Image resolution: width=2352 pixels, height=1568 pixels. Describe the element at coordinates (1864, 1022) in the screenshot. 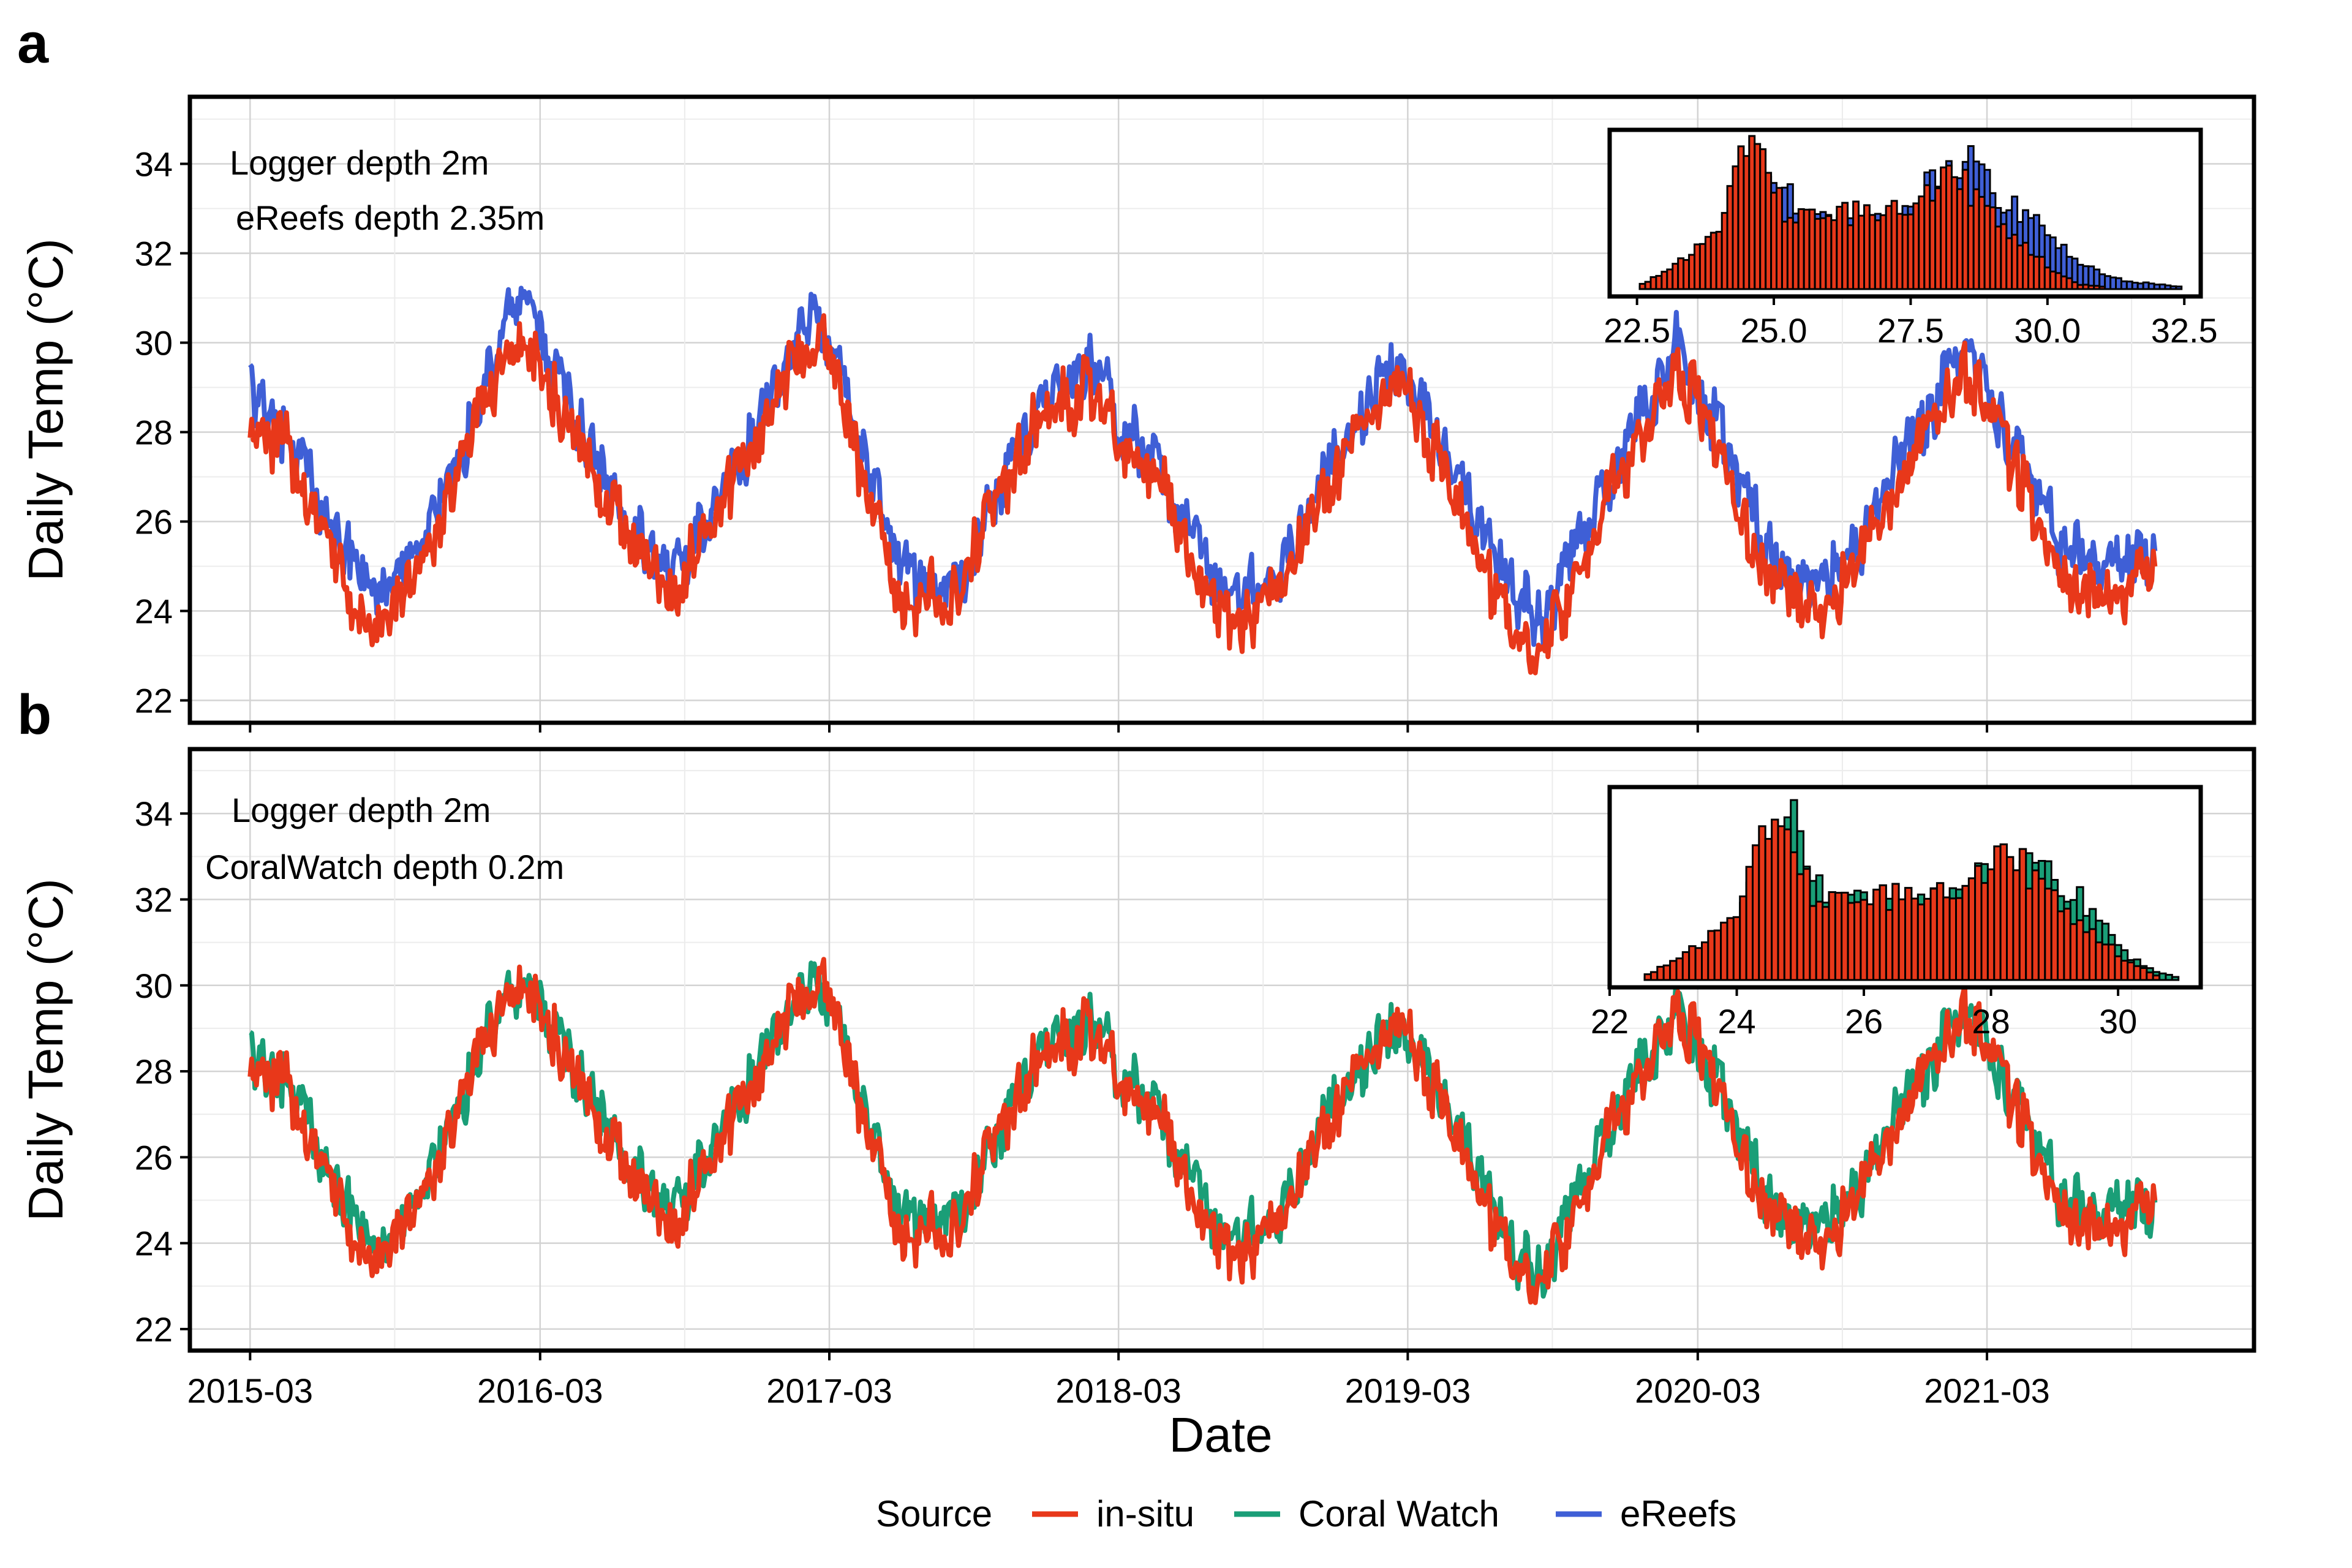

I see `inset-x-tick-label: 26` at that location.